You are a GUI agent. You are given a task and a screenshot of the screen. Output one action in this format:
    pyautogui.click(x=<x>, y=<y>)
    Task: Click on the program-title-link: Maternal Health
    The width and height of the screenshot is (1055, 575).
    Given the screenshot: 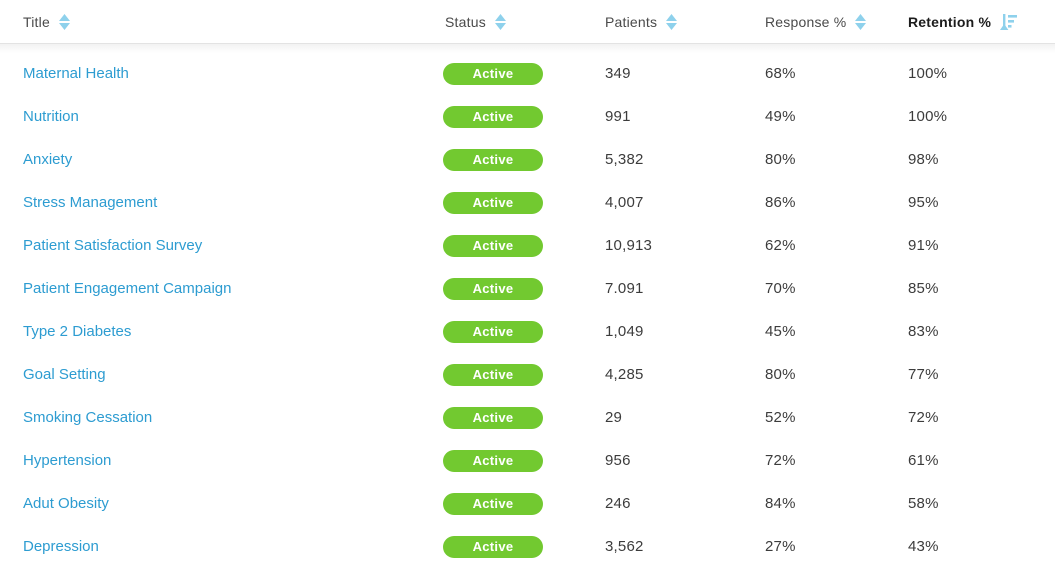 What is the action you would take?
    pyautogui.click(x=76, y=73)
    